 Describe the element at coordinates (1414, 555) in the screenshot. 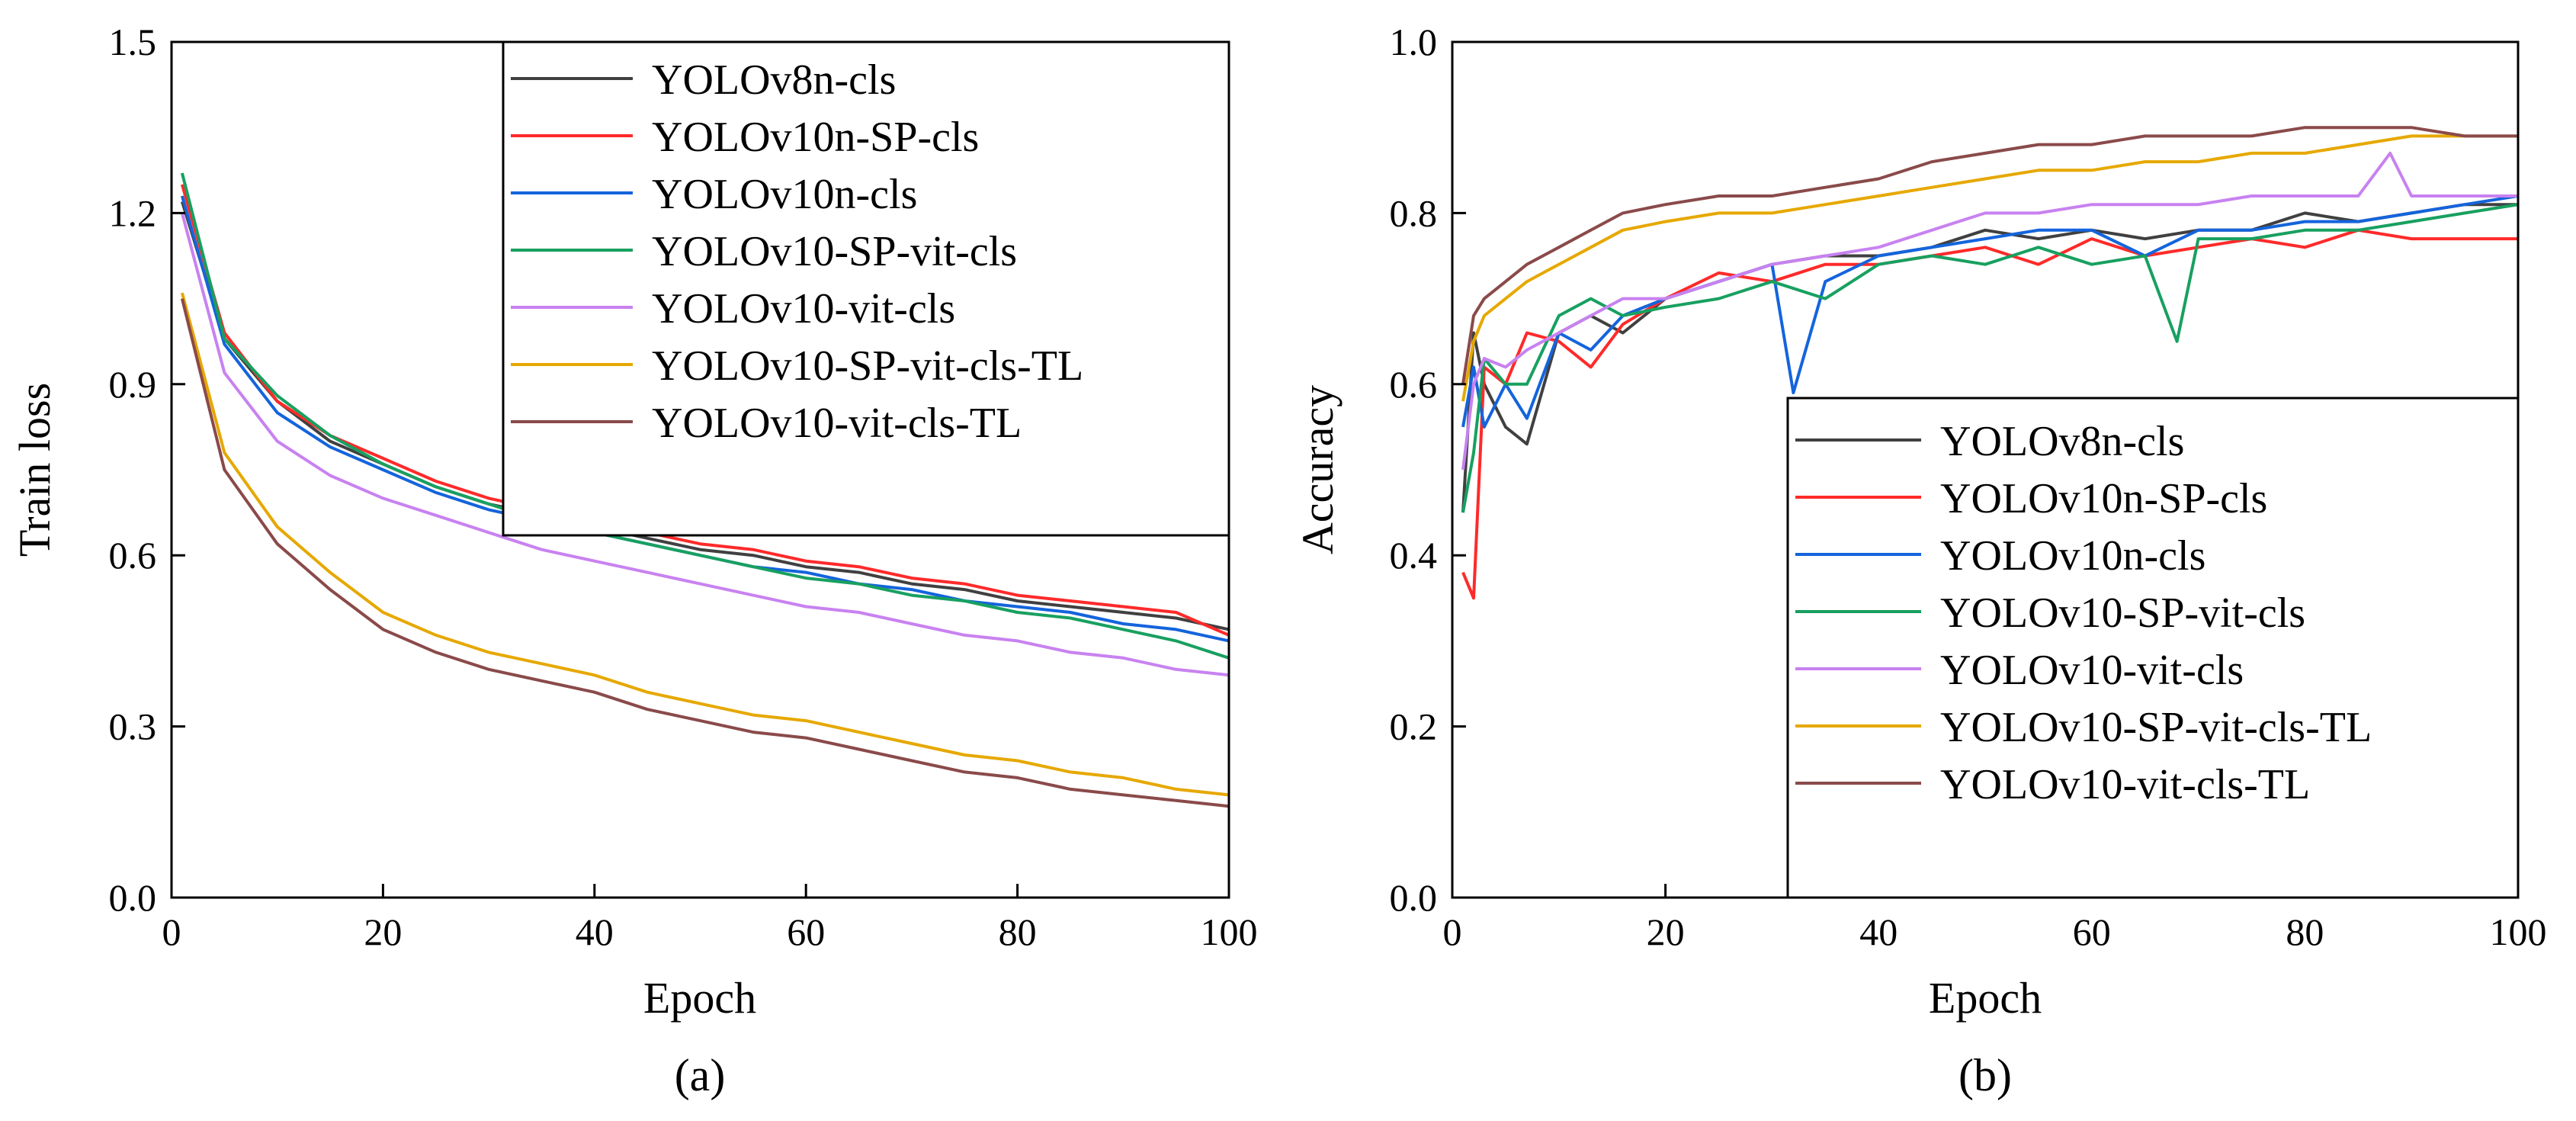

I see `y-tick-label: 0.4` at that location.